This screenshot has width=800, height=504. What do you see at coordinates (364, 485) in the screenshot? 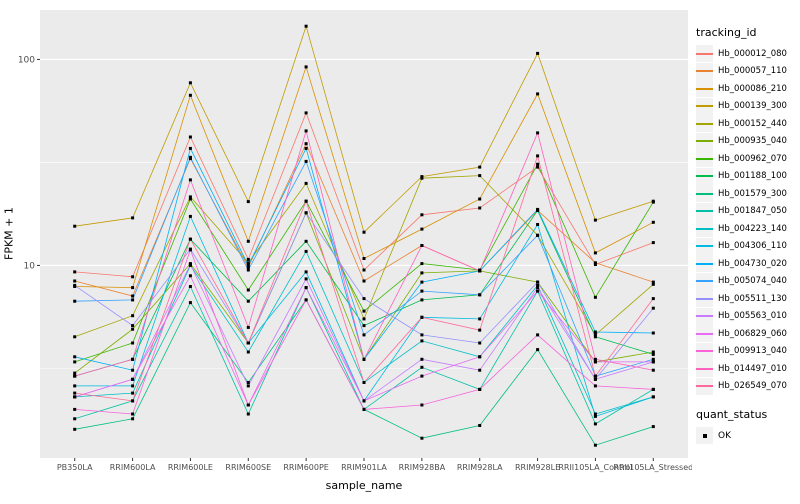
I see `x-axis-title: sample_name` at bounding box center [364, 485].